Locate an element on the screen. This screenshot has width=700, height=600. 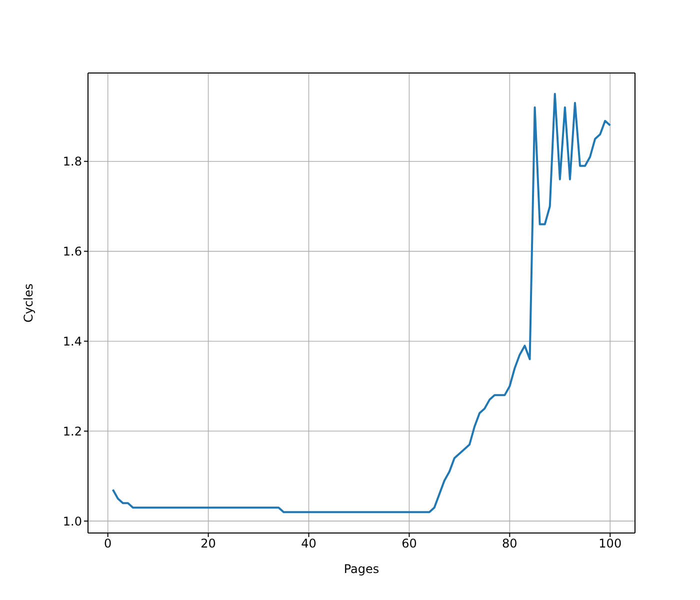
x-tick-label: 60 is located at coordinates (409, 543).